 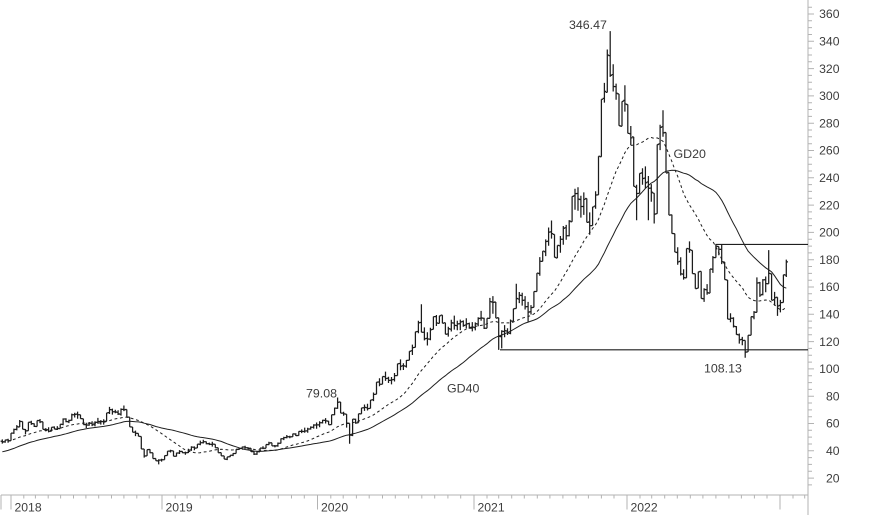 What do you see at coordinates (588, 25) in the screenshot?
I see `svg-text: 346.47` at bounding box center [588, 25].